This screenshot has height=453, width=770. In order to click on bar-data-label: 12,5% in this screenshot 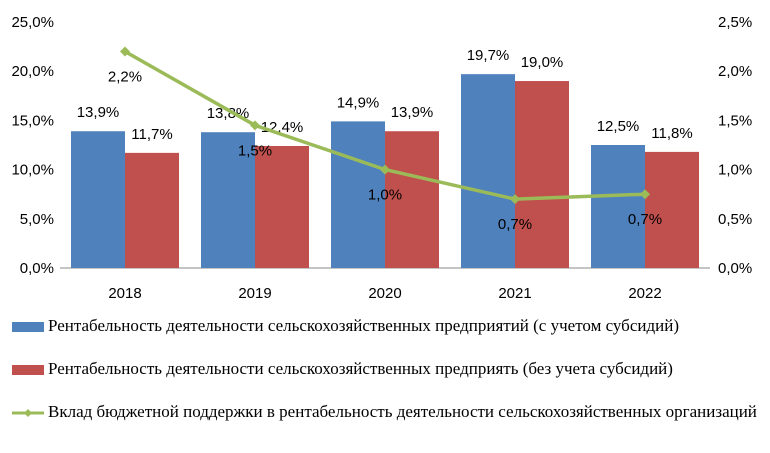, I will do `click(618, 126)`.